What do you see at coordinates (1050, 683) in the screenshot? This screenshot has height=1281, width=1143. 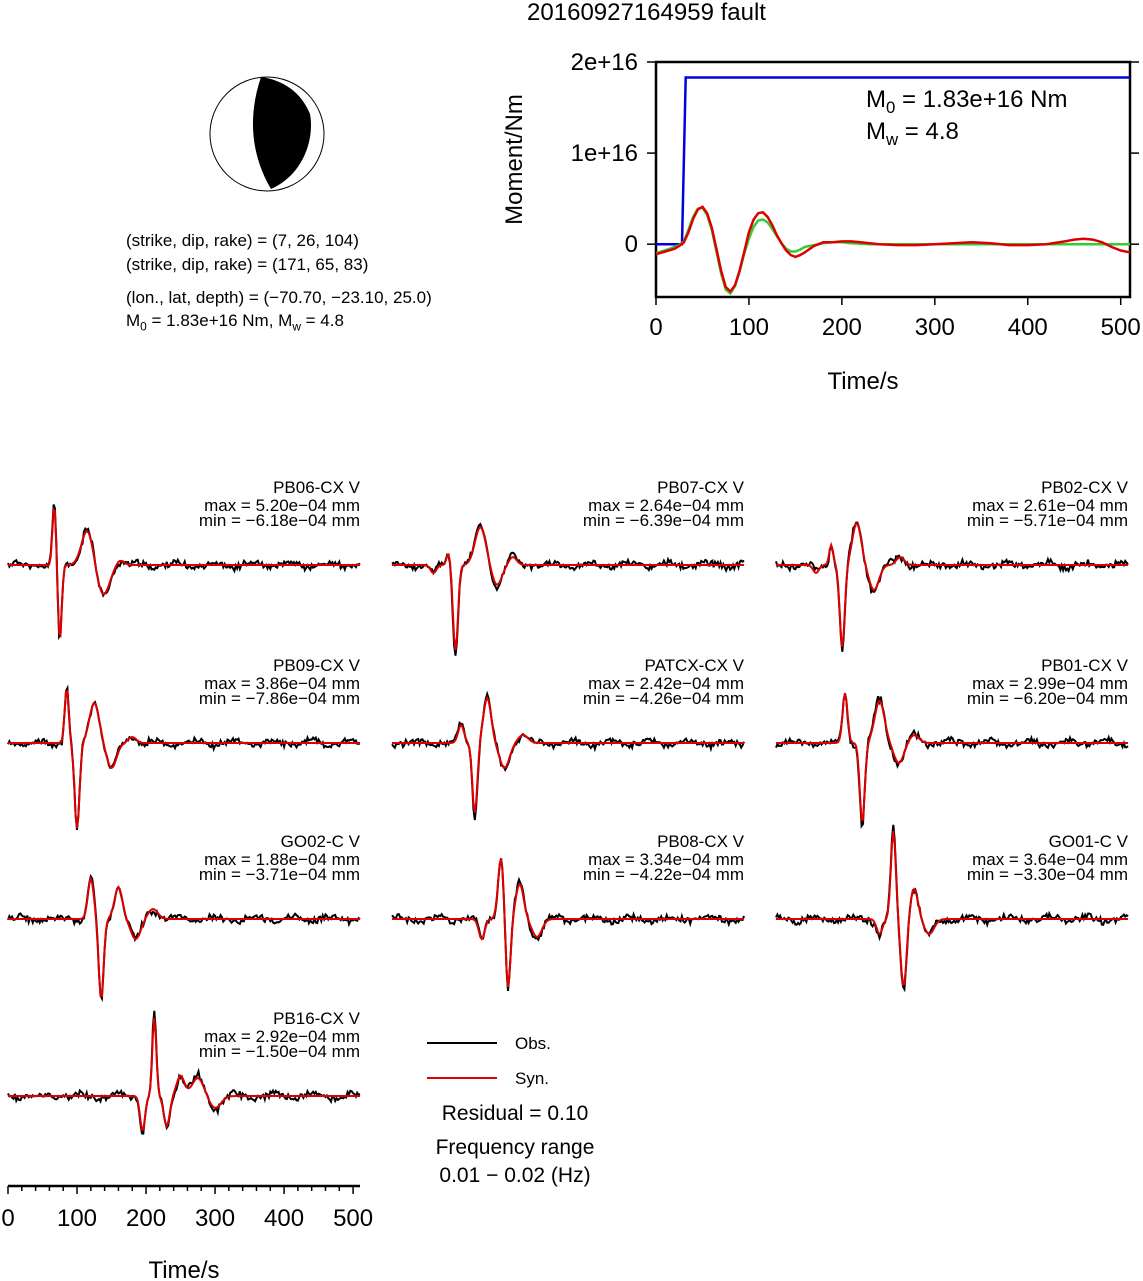 I see `station-max: max = 2.99e−04 mm` at bounding box center [1050, 683].